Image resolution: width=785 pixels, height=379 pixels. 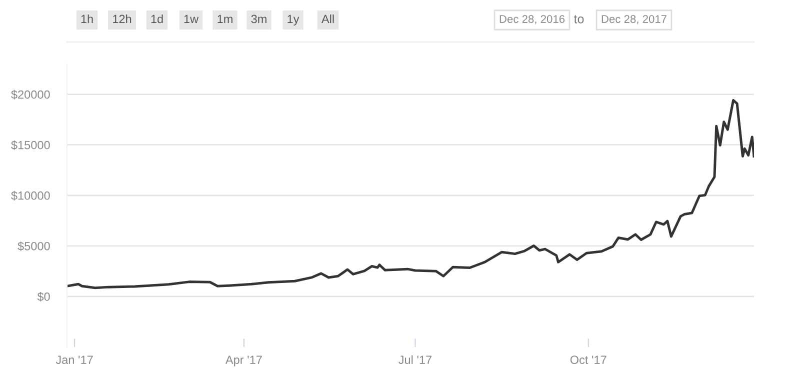 I want to click on x-tick-label: Oct '17, so click(x=588, y=360).